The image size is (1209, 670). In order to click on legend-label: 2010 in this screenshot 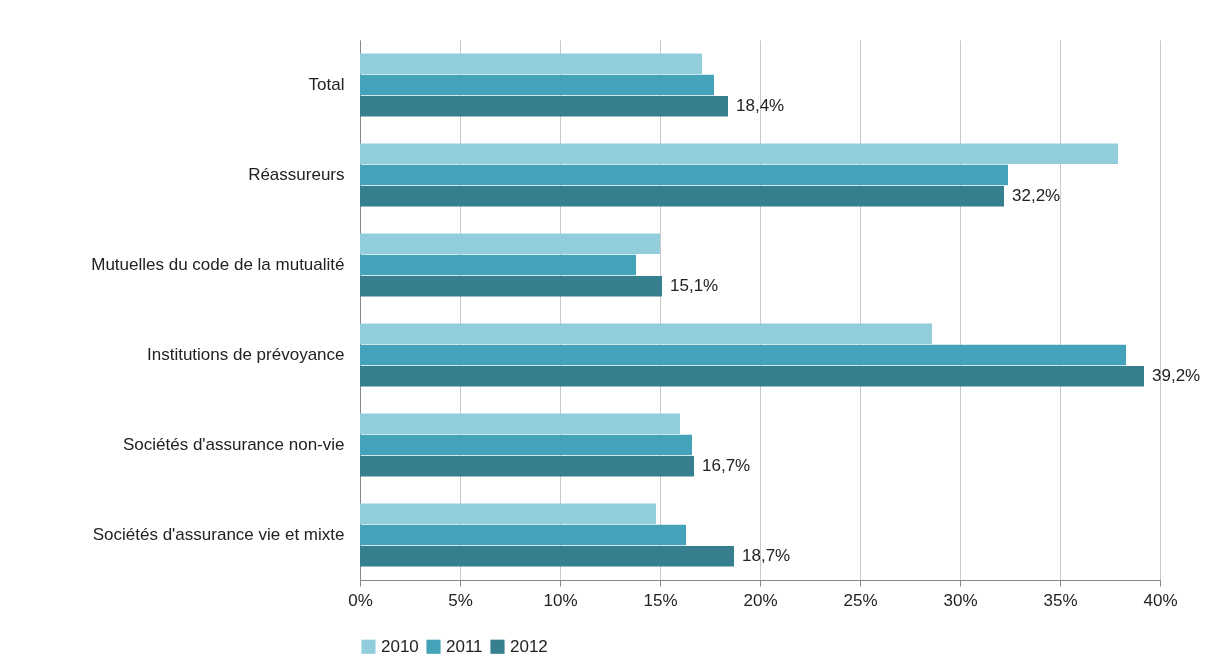, I will do `click(400, 646)`.